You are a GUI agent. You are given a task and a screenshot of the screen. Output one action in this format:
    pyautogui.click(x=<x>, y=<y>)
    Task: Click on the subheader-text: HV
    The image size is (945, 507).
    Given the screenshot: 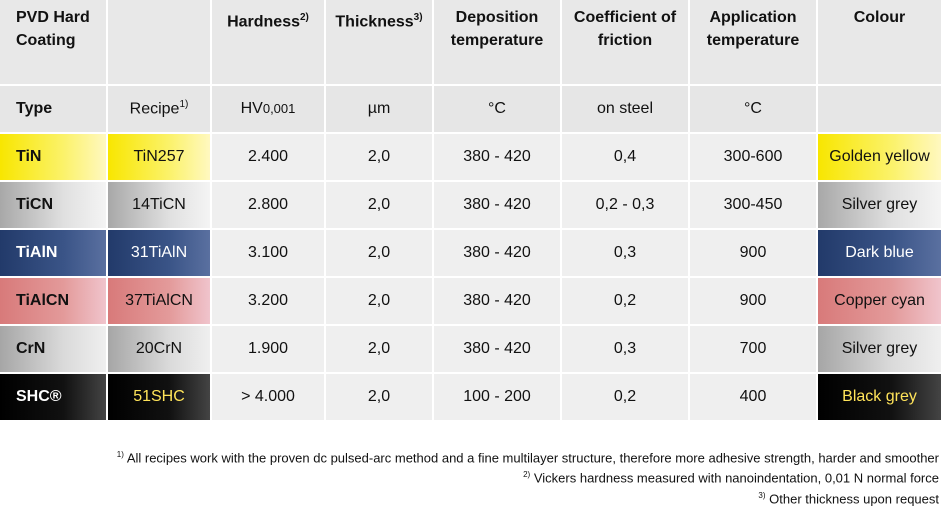 What is the action you would take?
    pyautogui.click(x=251, y=108)
    